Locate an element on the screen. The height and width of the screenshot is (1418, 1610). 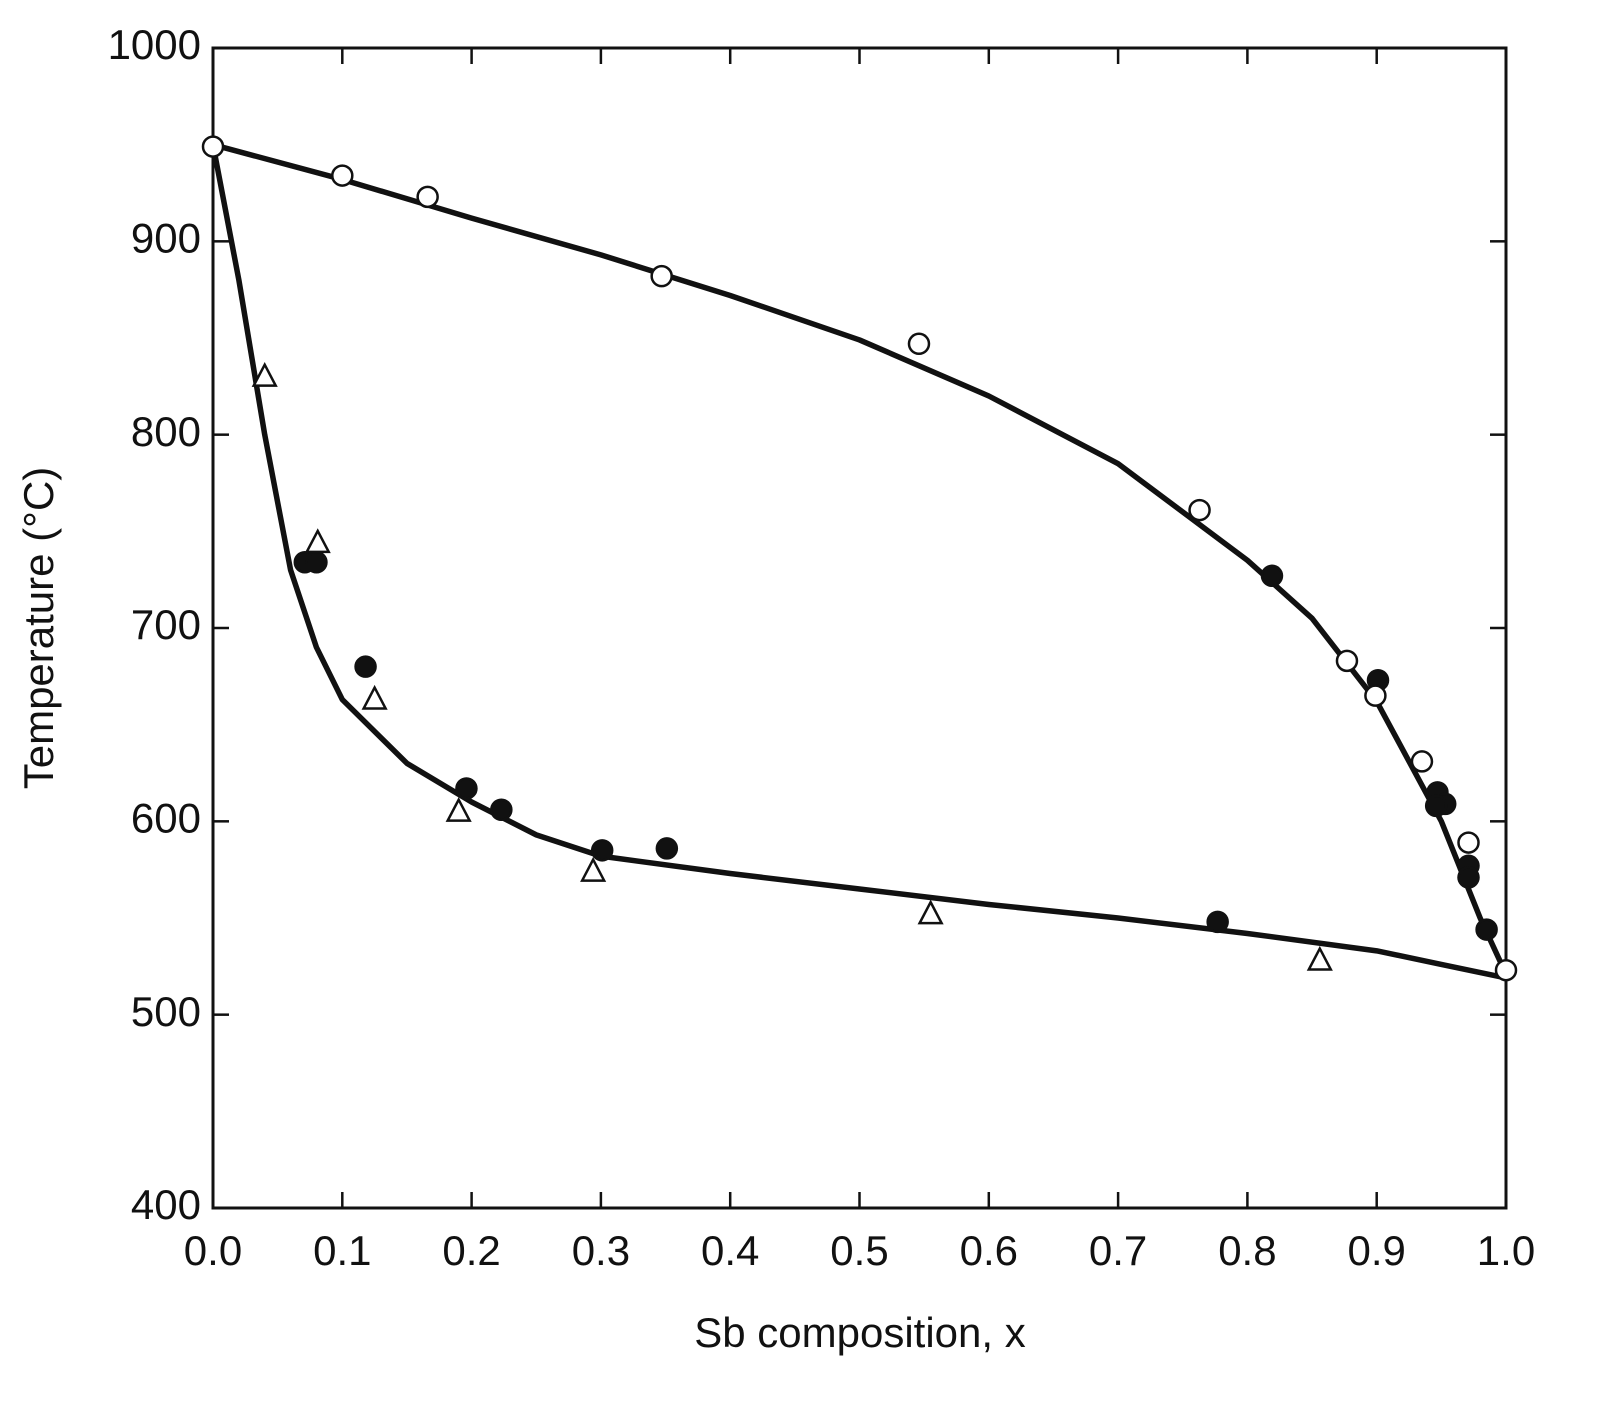
x-tick-label: 0.5 is located at coordinates (859, 1250).